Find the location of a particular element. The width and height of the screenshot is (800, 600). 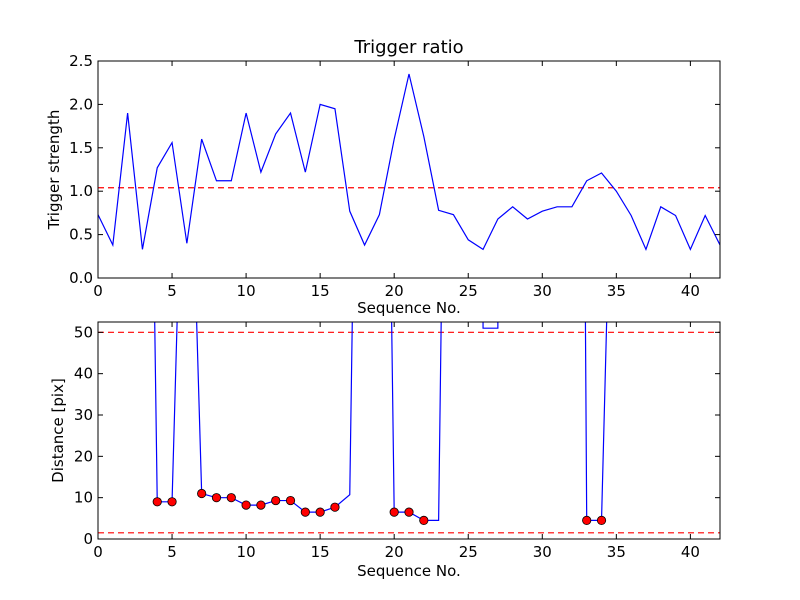

top-x-axis-label: Sequence No. is located at coordinates (409, 308).